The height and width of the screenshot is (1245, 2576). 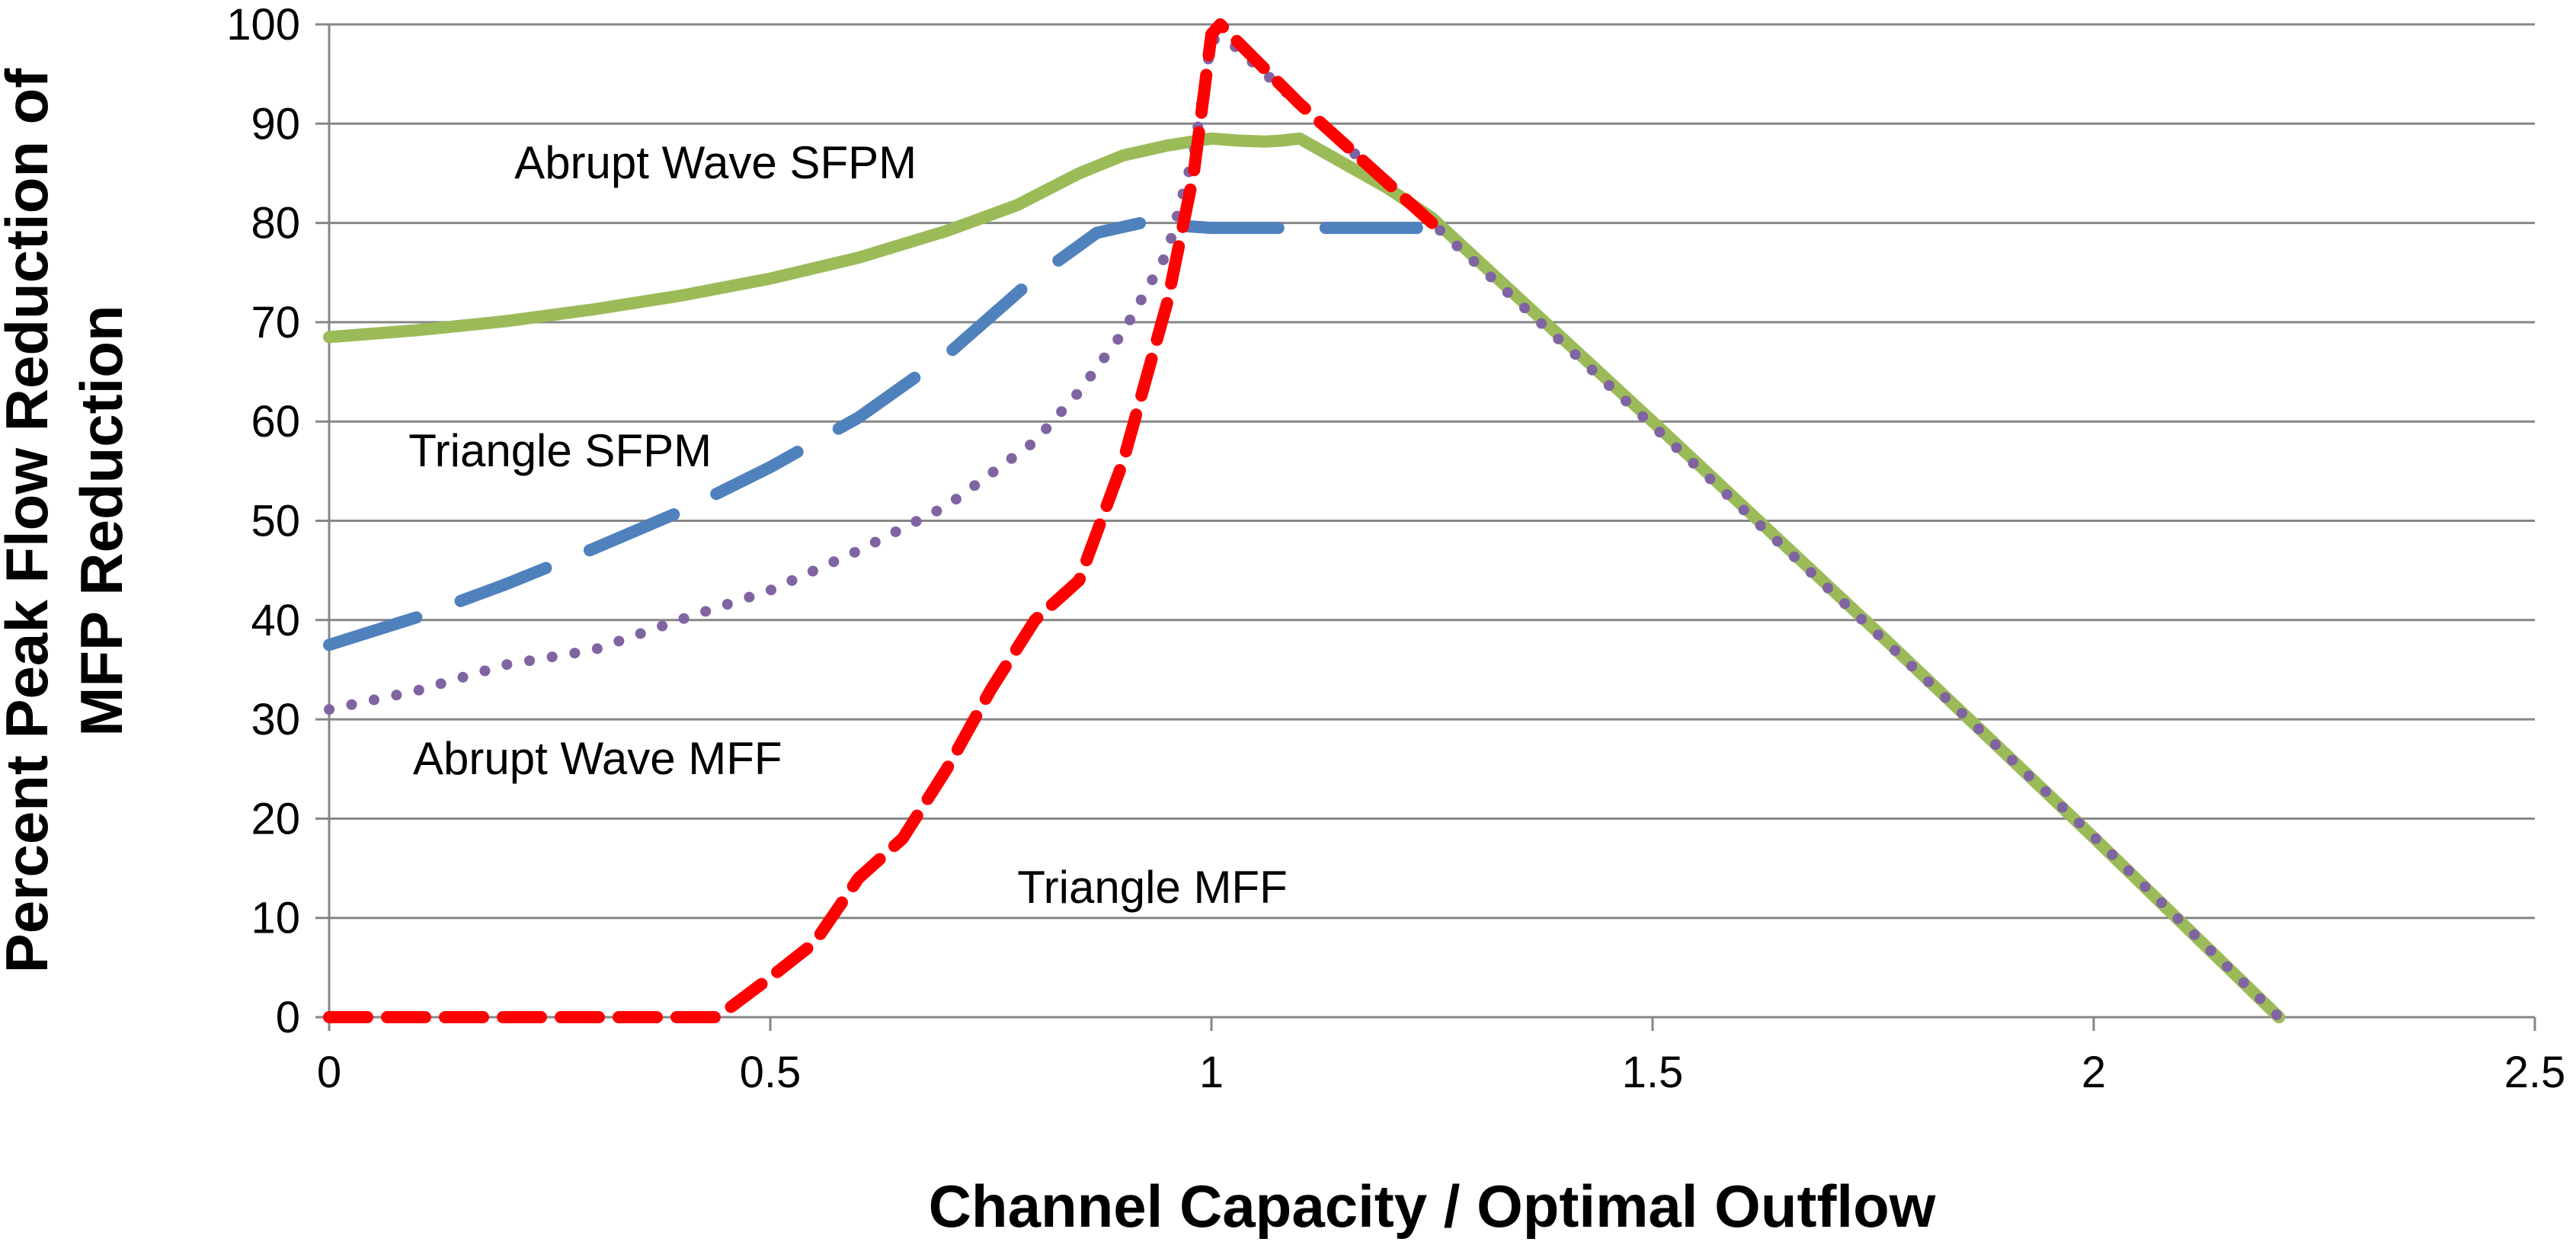 I want to click on y-tick-label: 80, so click(x=275, y=223).